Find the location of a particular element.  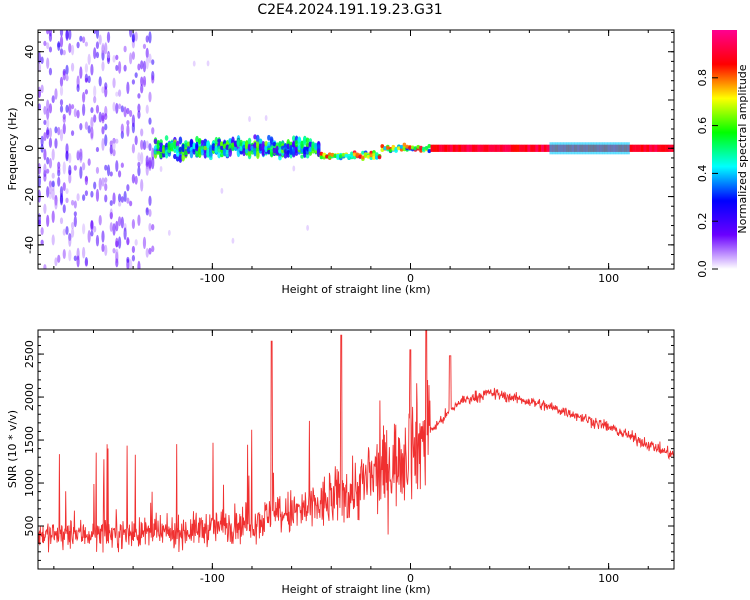

spectrogram-y-tick-label: 0 is located at coordinates (29, 148).